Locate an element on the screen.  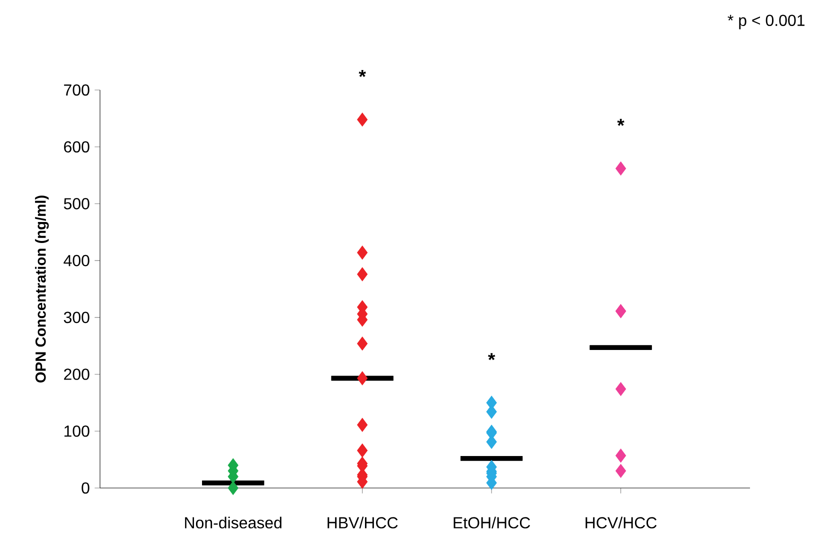
x-tick-label: Non-diseased is located at coordinates (233, 522).